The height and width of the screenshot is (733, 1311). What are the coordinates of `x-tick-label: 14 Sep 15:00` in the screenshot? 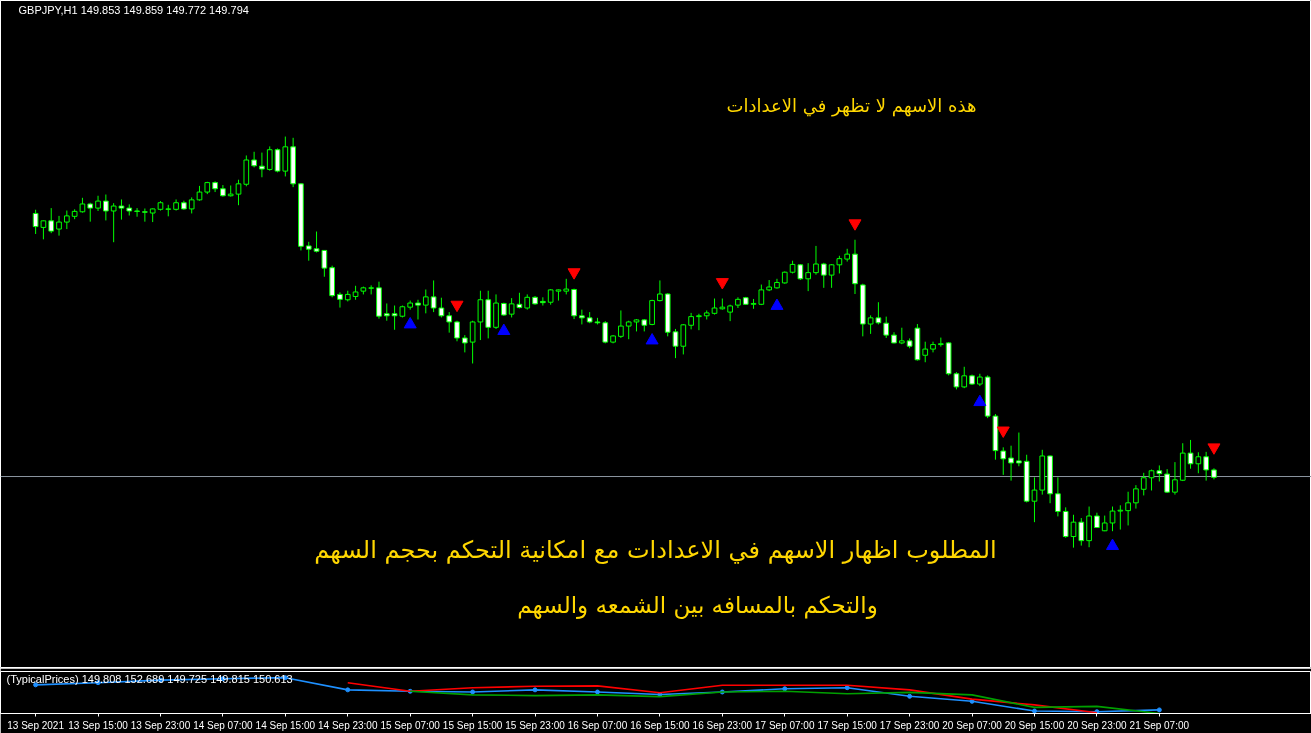 It's located at (285, 725).